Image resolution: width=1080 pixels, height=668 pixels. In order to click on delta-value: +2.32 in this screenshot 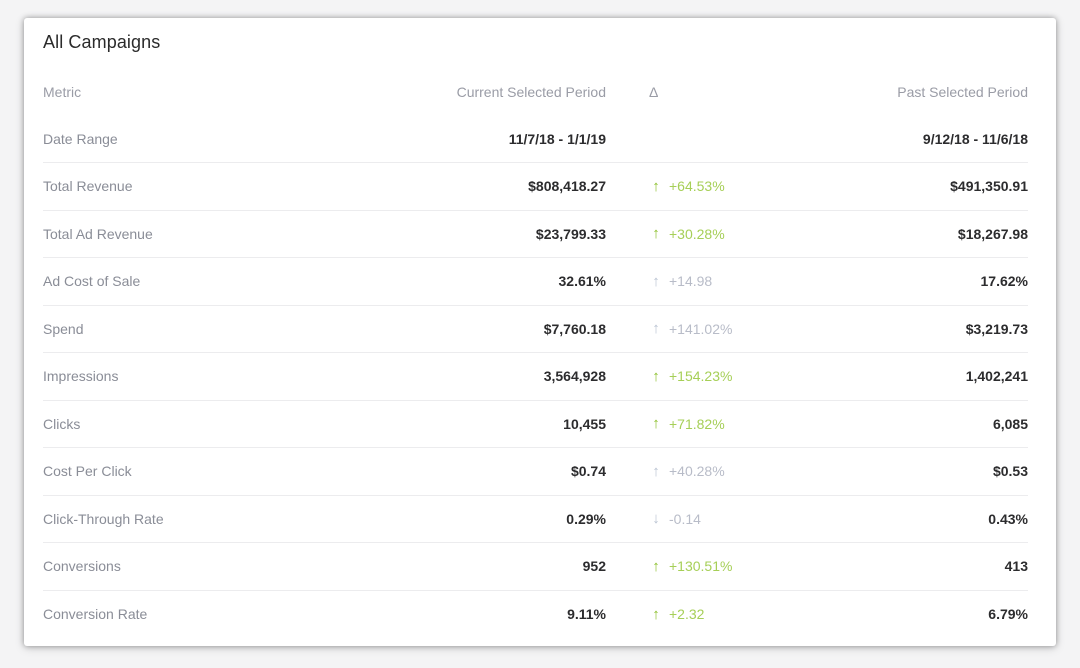, I will do `click(687, 614)`.